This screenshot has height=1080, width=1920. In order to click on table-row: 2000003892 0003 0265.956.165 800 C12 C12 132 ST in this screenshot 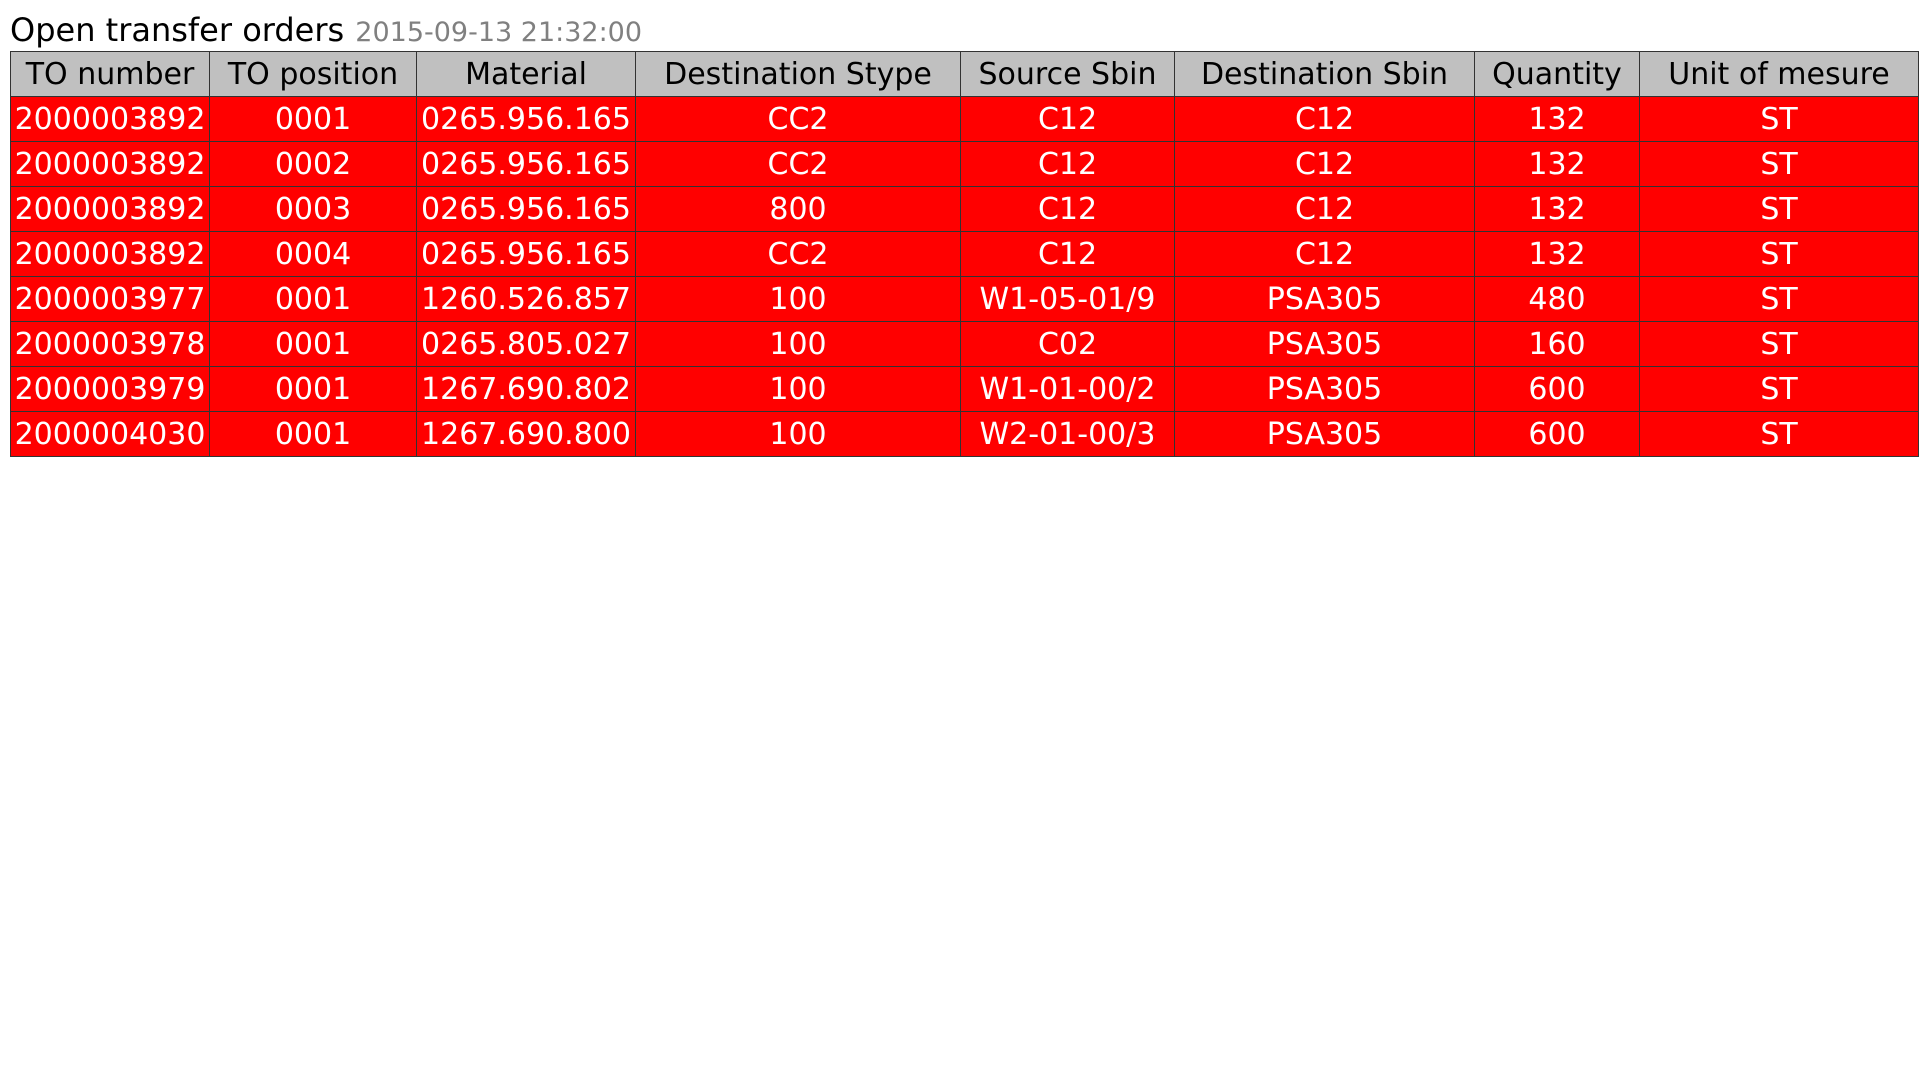, I will do `click(964, 209)`.